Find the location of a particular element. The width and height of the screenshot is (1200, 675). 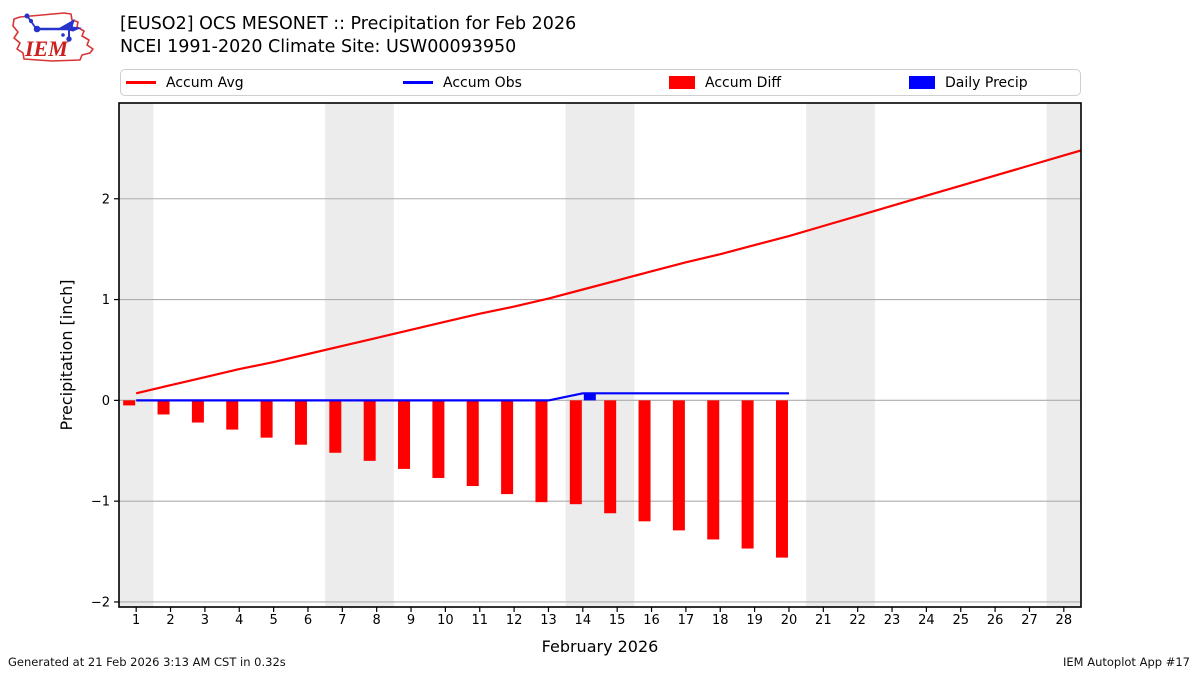

legend-label: Accum Obs is located at coordinates (482, 82).